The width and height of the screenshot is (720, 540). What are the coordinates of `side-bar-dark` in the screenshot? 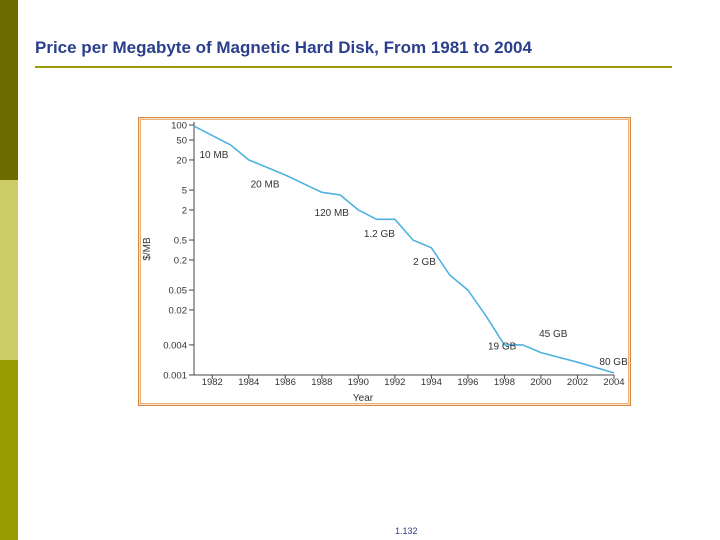 It's located at (9, 90).